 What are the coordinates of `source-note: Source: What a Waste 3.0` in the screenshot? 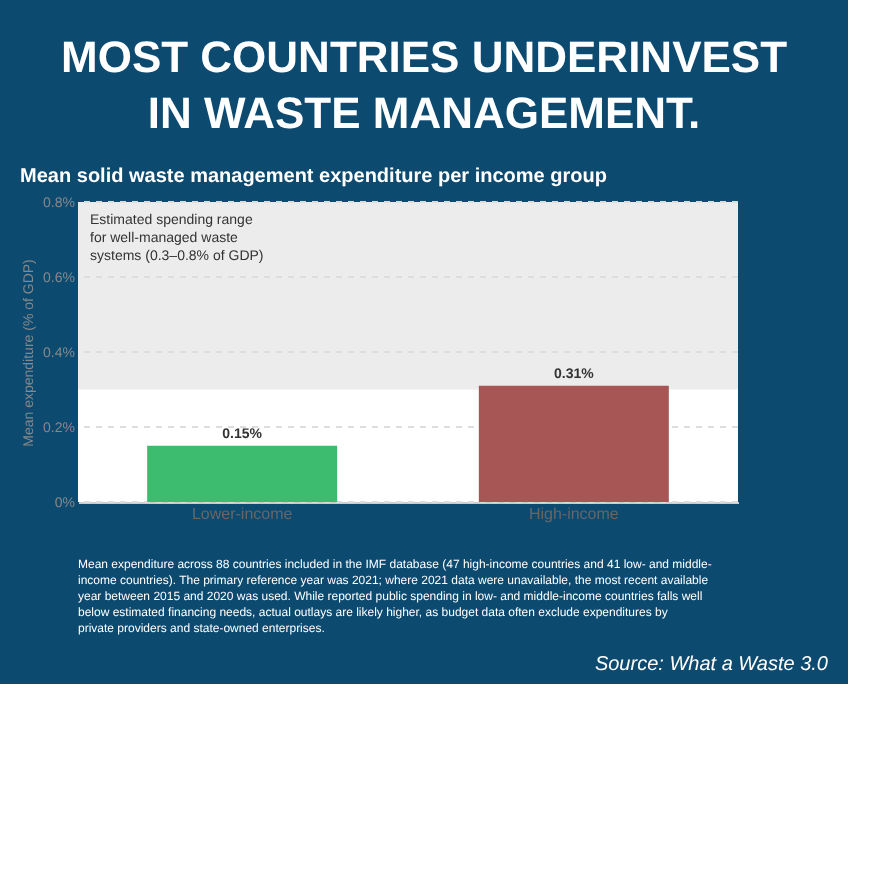 It's located at (711, 665).